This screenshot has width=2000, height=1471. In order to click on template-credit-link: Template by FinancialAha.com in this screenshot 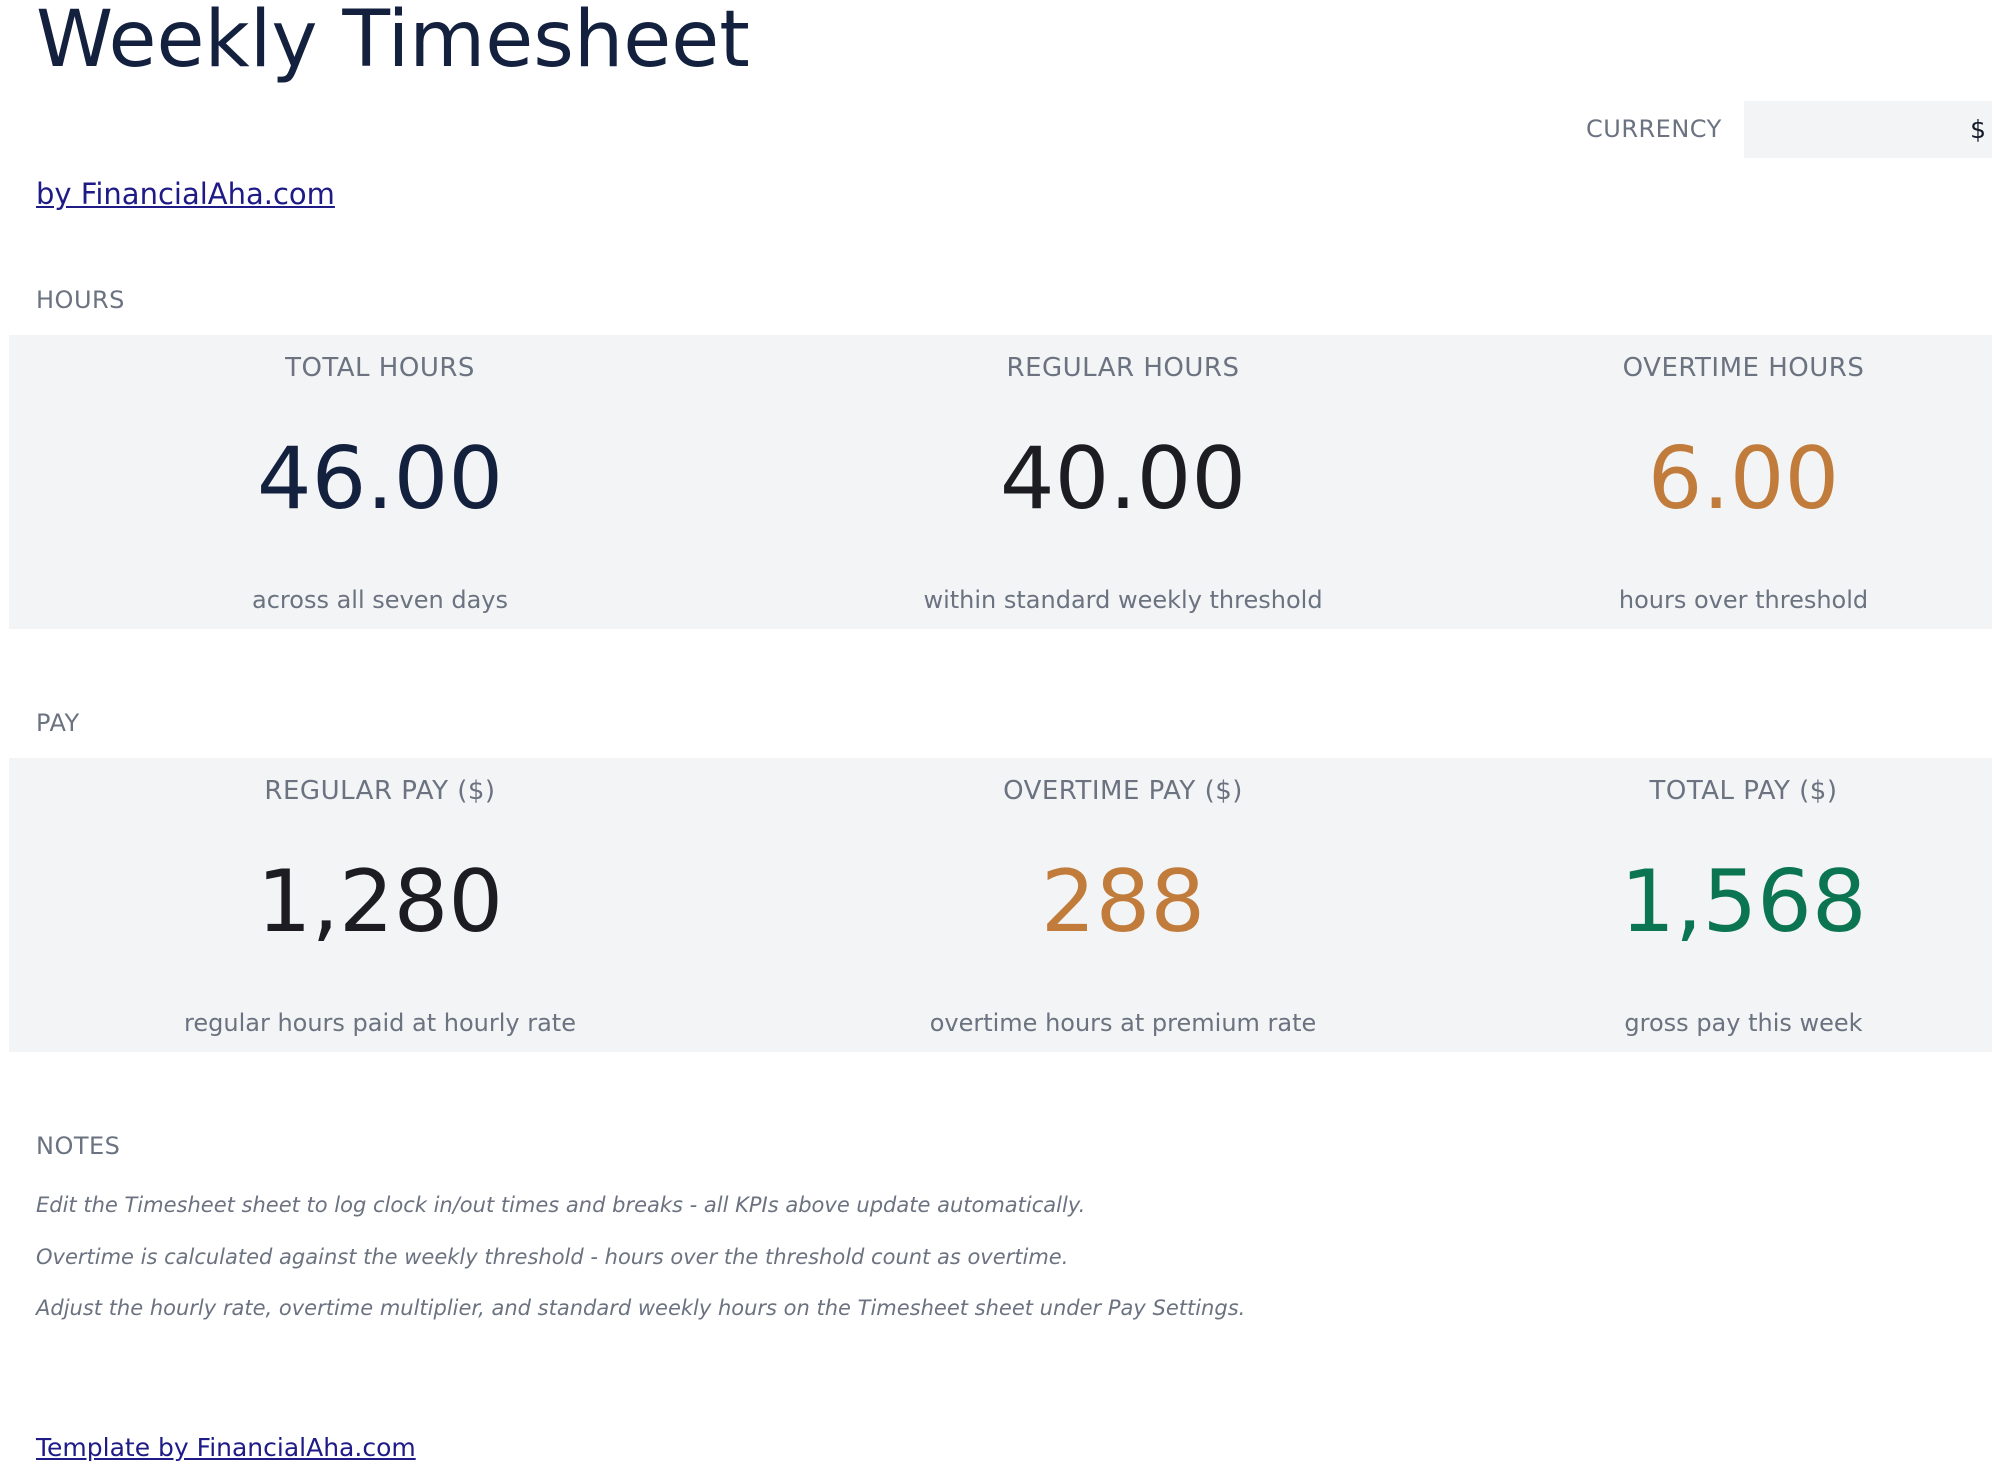, I will do `click(226, 1447)`.